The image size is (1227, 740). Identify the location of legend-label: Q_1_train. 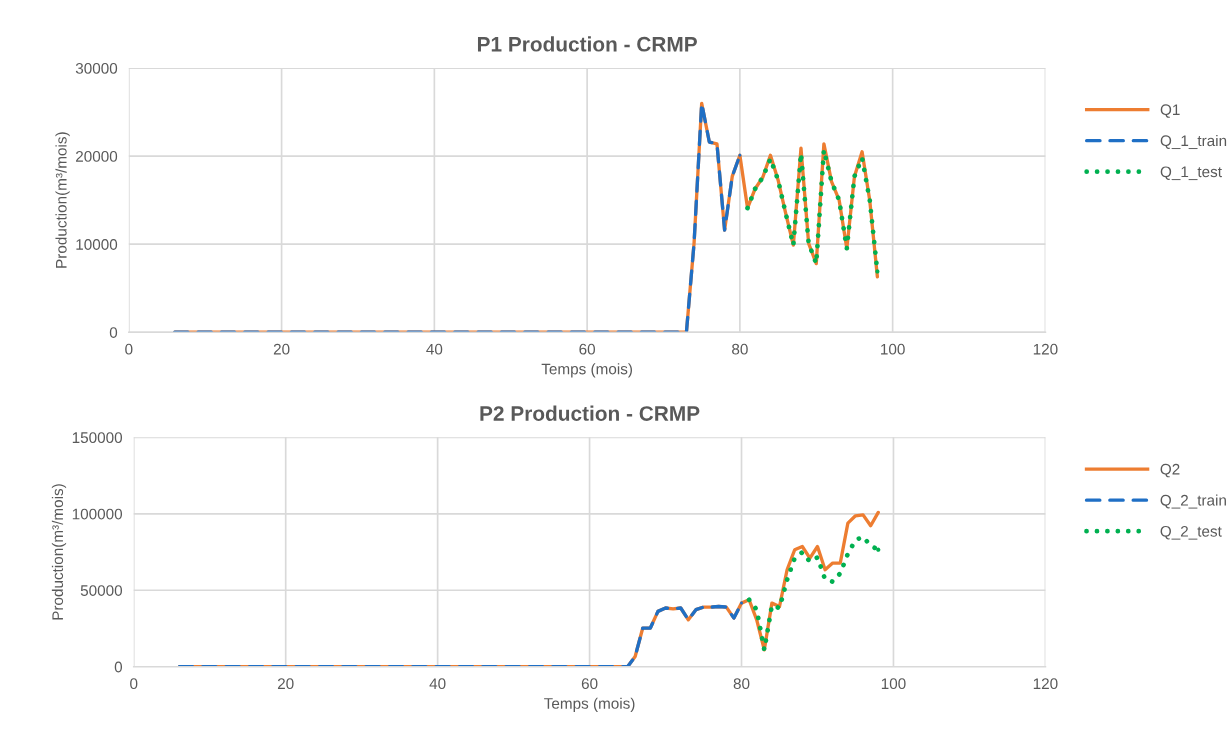
(1193, 142).